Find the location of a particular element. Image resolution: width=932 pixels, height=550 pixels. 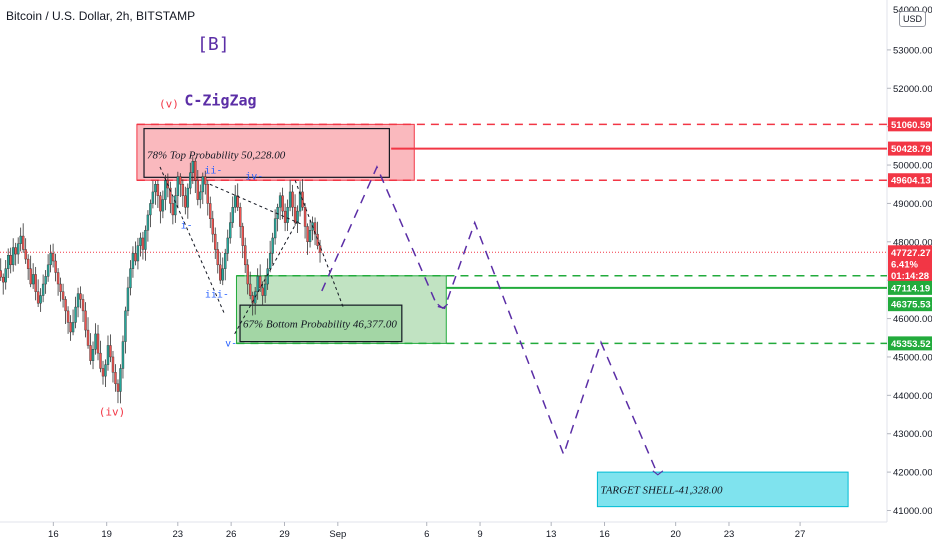

wave-iii-label: iii- is located at coordinates (217, 294).